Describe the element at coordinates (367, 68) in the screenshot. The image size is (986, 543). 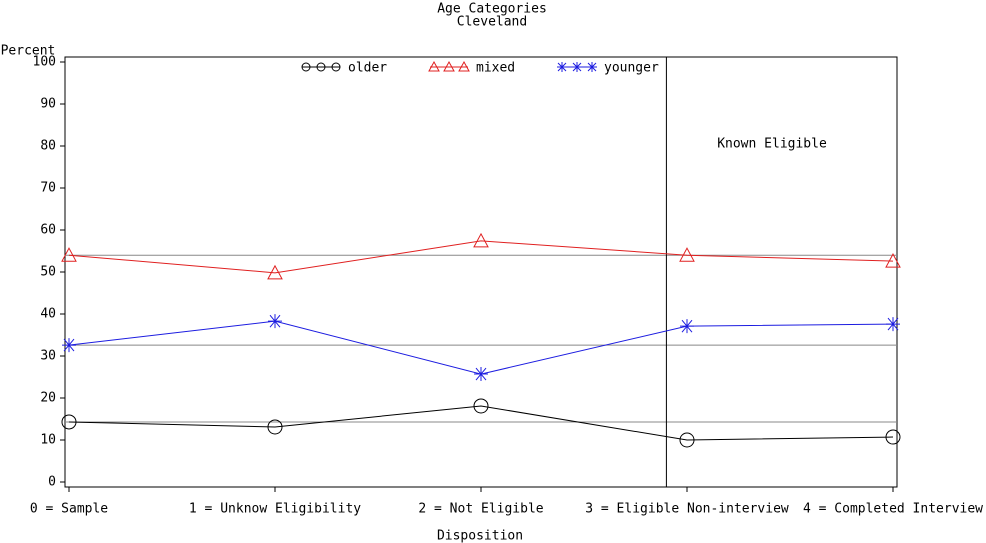
I see `legend-label: older` at that location.